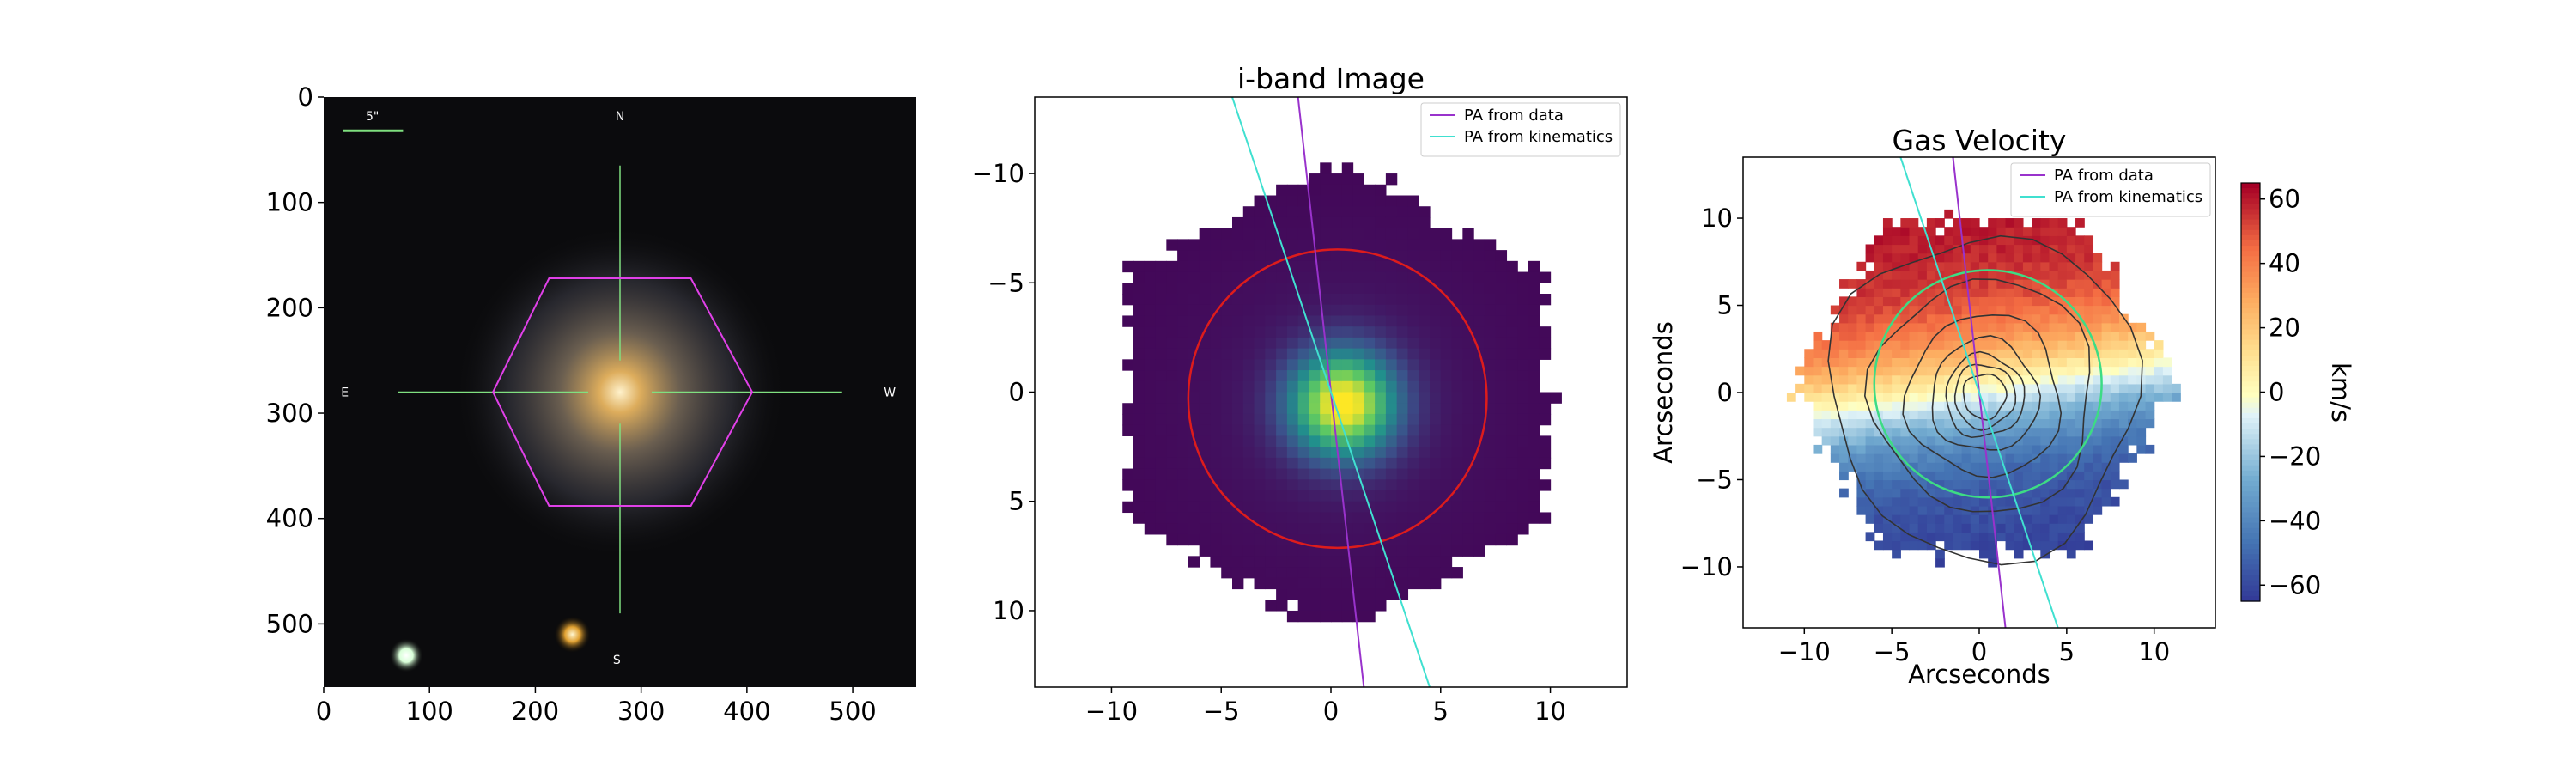 The width and height of the screenshot is (2576, 773). I want to click on legend-box, so click(1521, 129).